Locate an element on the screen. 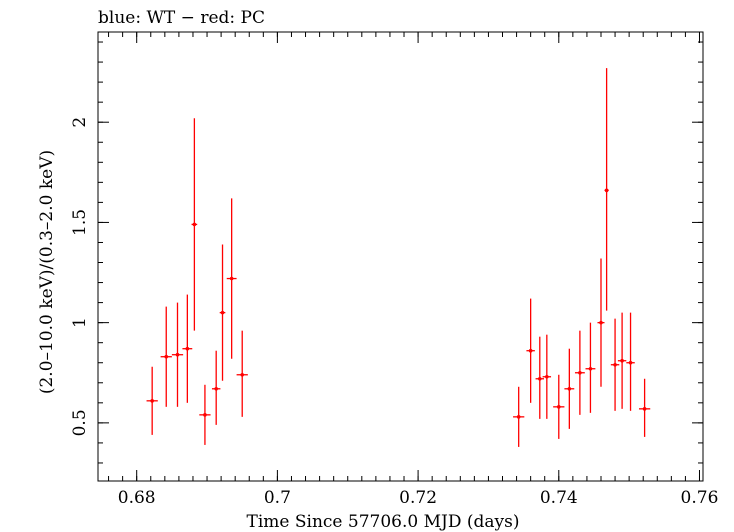 The height and width of the screenshot is (532, 734). x-tick-label: 0.76 is located at coordinates (700, 498).